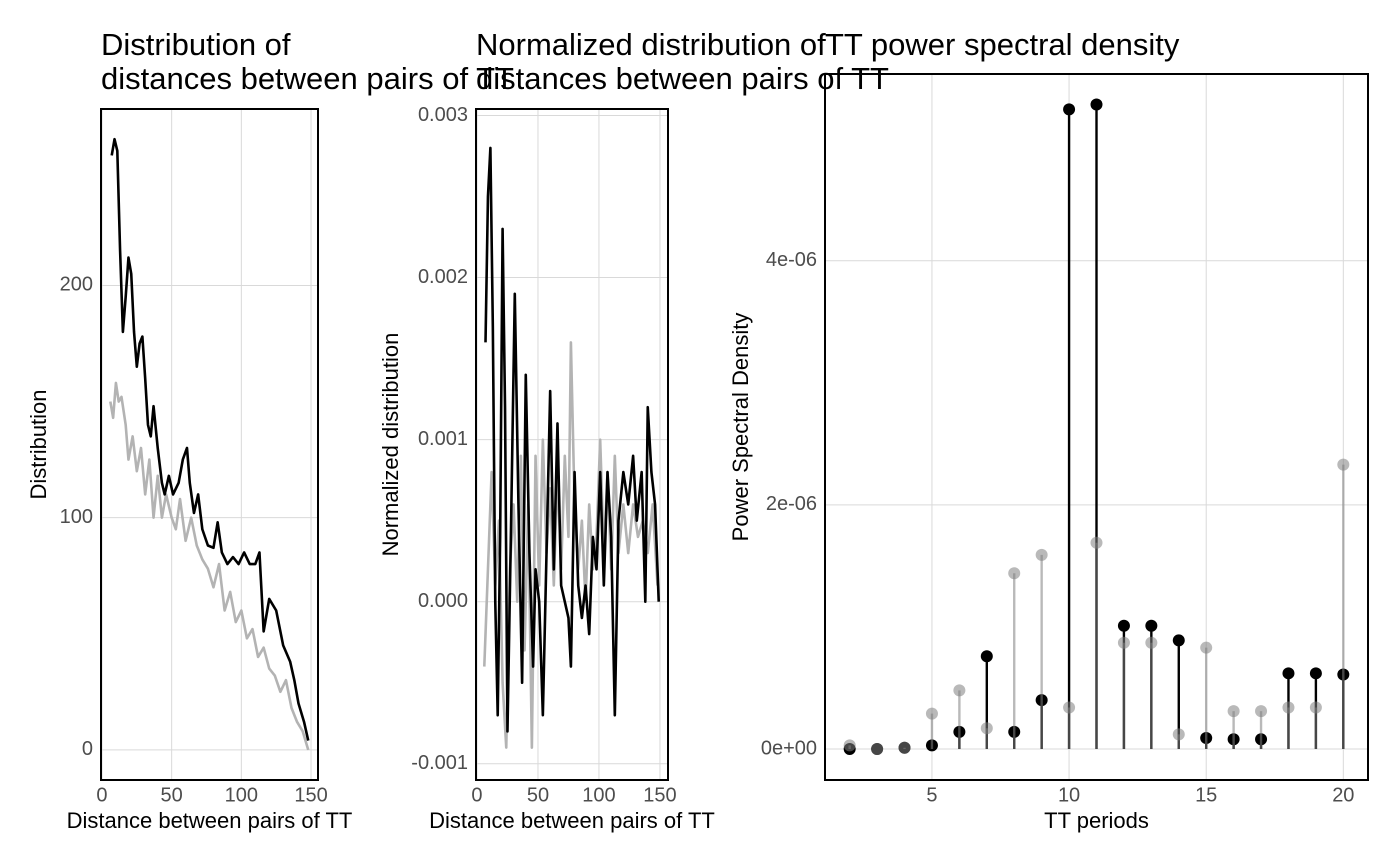  What do you see at coordinates (931, 795) in the screenshot?
I see `x-tick-label: 5` at bounding box center [931, 795].